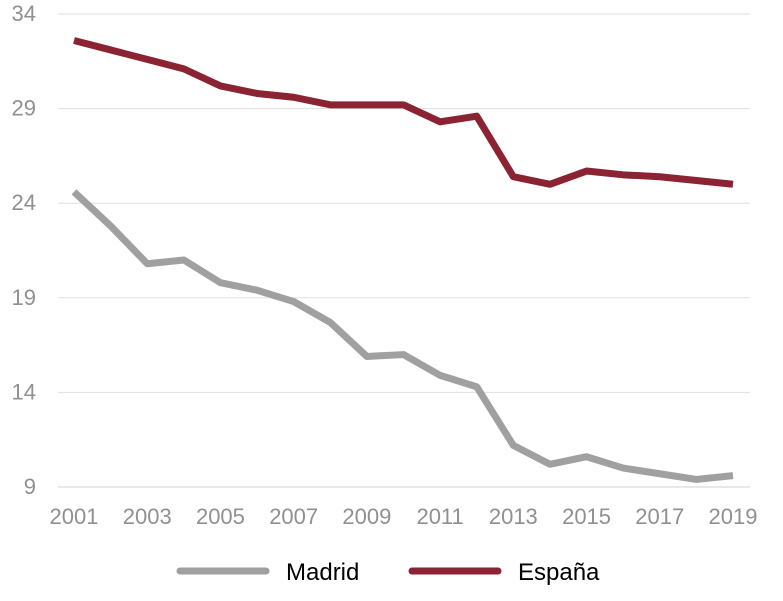 This screenshot has width=783, height=601. What do you see at coordinates (733, 516) in the screenshot?
I see `x-tick-label: 2019` at bounding box center [733, 516].